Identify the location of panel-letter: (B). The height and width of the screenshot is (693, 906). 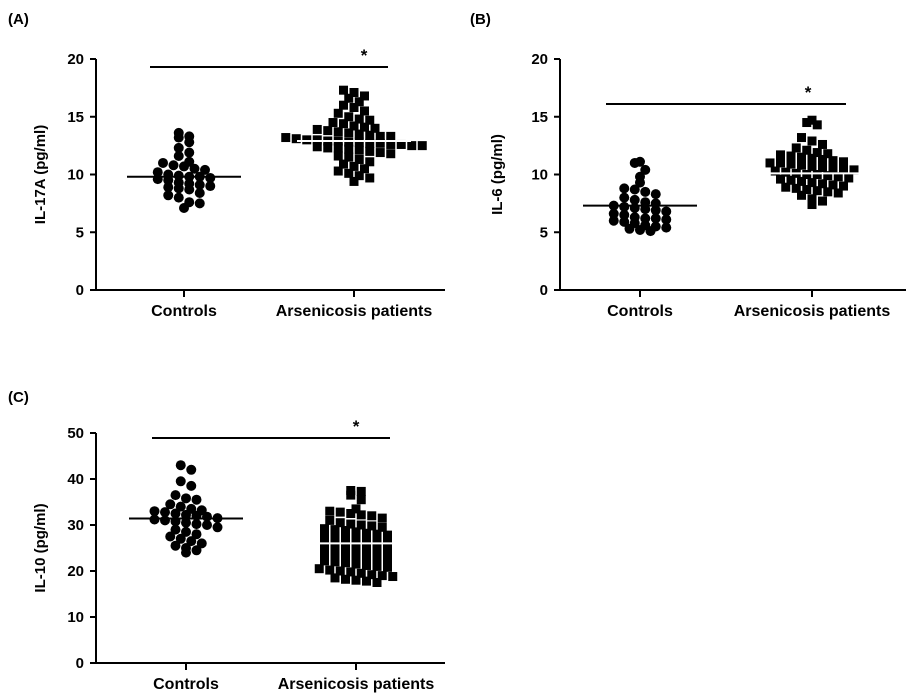
(480, 19).